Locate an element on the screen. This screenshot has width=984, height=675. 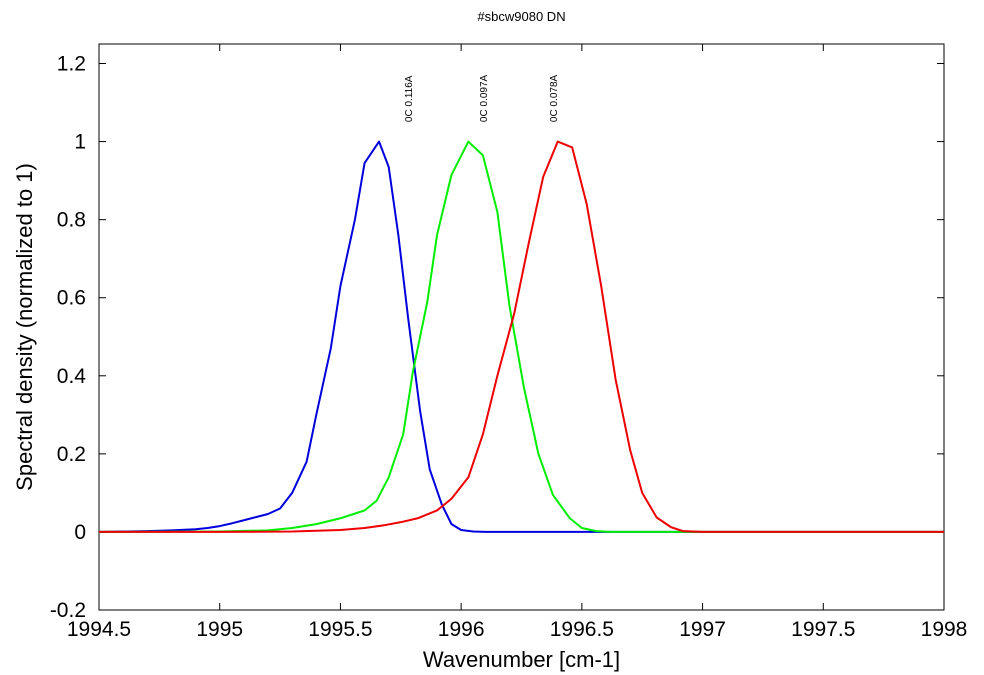
y-tick-label: 0 is located at coordinates (80, 532).